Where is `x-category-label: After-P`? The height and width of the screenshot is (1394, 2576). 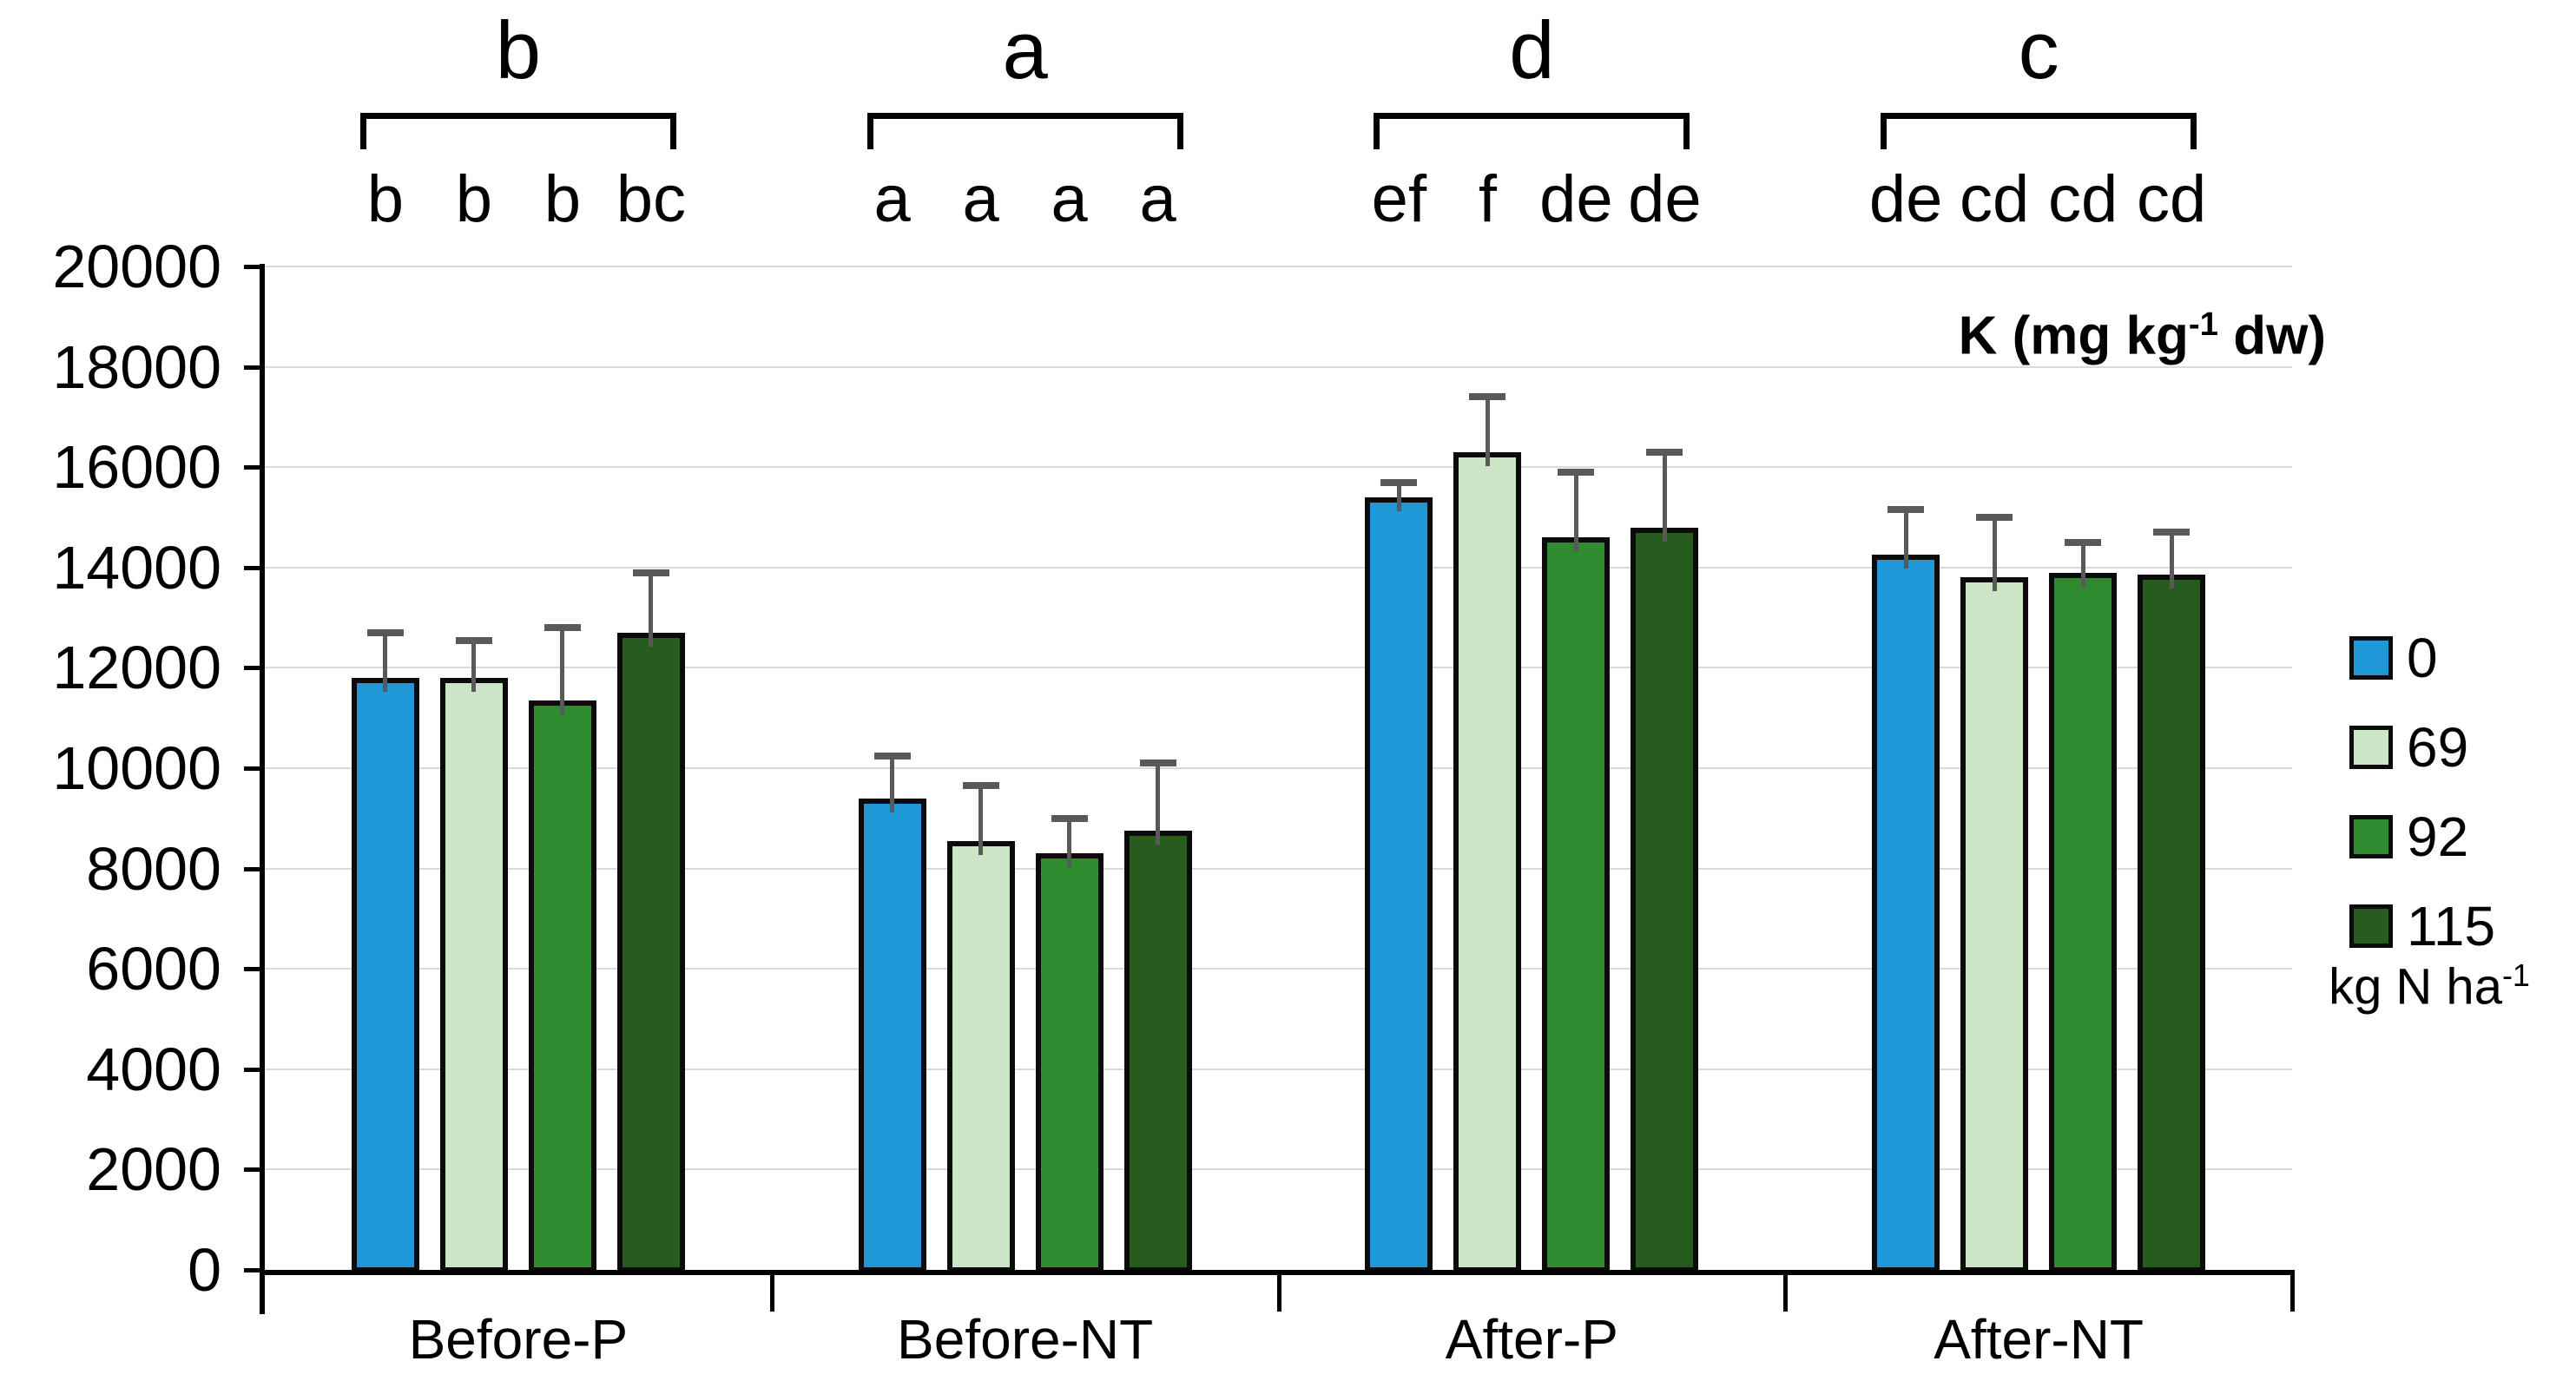
x-category-label: After-P is located at coordinates (1531, 1339).